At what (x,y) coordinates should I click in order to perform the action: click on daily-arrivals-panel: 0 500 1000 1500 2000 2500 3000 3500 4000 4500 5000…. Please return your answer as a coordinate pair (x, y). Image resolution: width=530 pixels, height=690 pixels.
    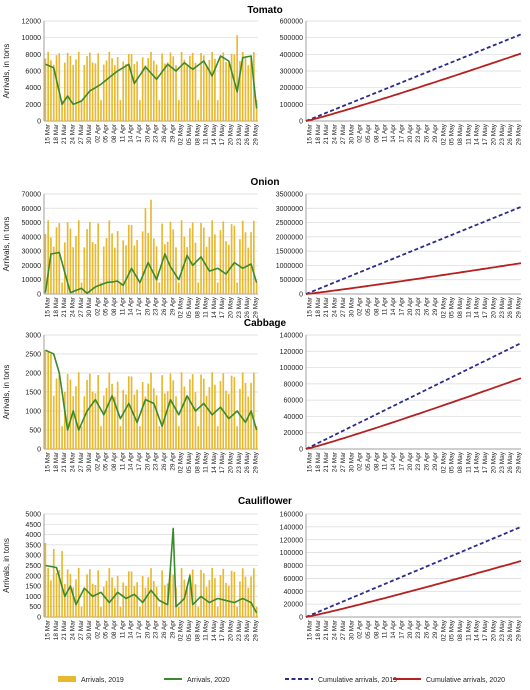
    Looking at the image, I should click on (131, 577).